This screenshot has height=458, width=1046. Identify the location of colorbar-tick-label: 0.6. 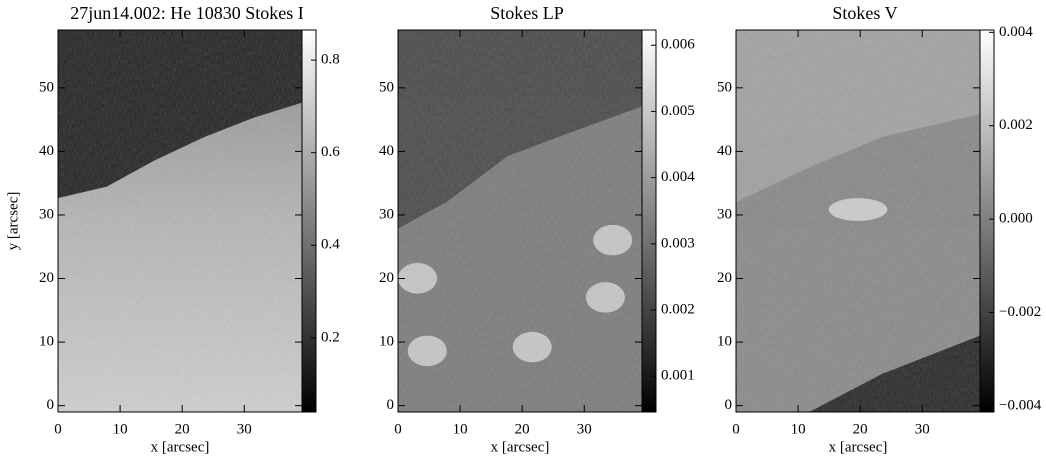
(330, 152).